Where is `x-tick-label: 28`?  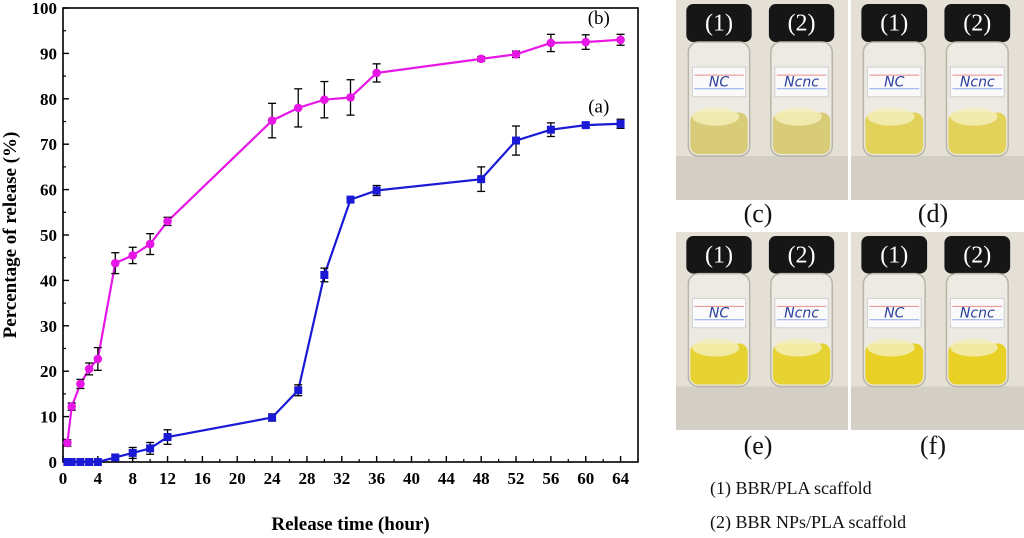 x-tick-label: 28 is located at coordinates (306, 478).